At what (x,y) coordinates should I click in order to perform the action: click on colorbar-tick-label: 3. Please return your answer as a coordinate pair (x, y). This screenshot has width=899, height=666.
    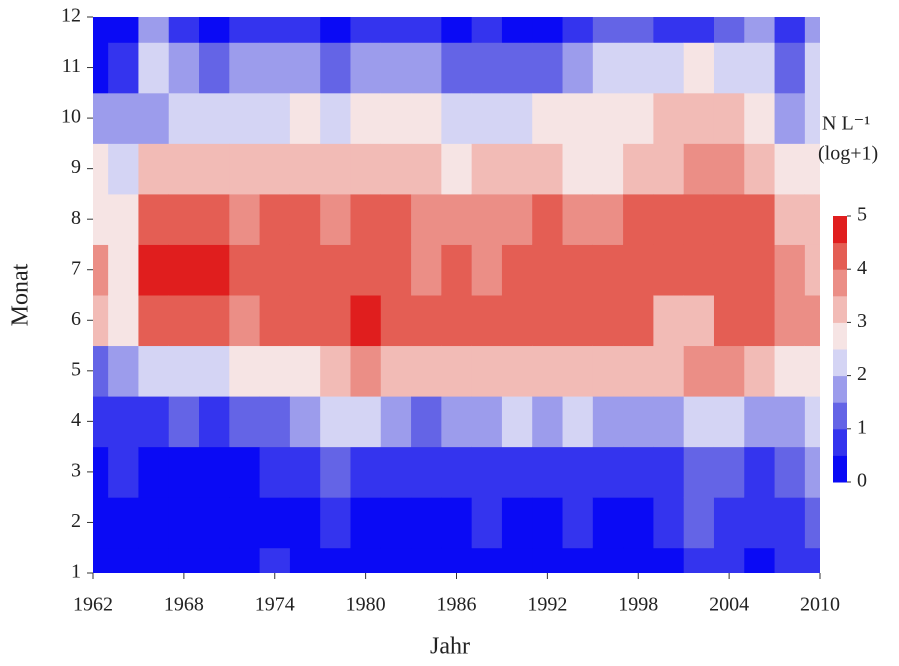
    Looking at the image, I should click on (862, 321).